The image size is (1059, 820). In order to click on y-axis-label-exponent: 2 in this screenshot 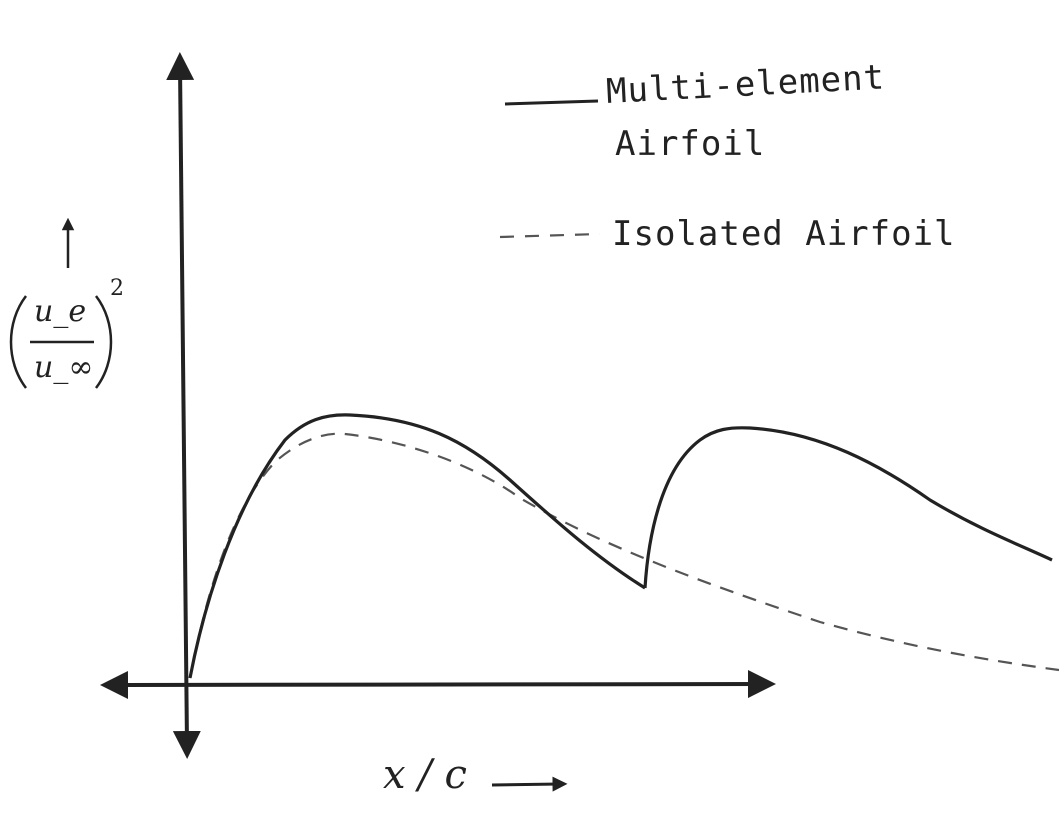, I will do `click(117, 288)`.